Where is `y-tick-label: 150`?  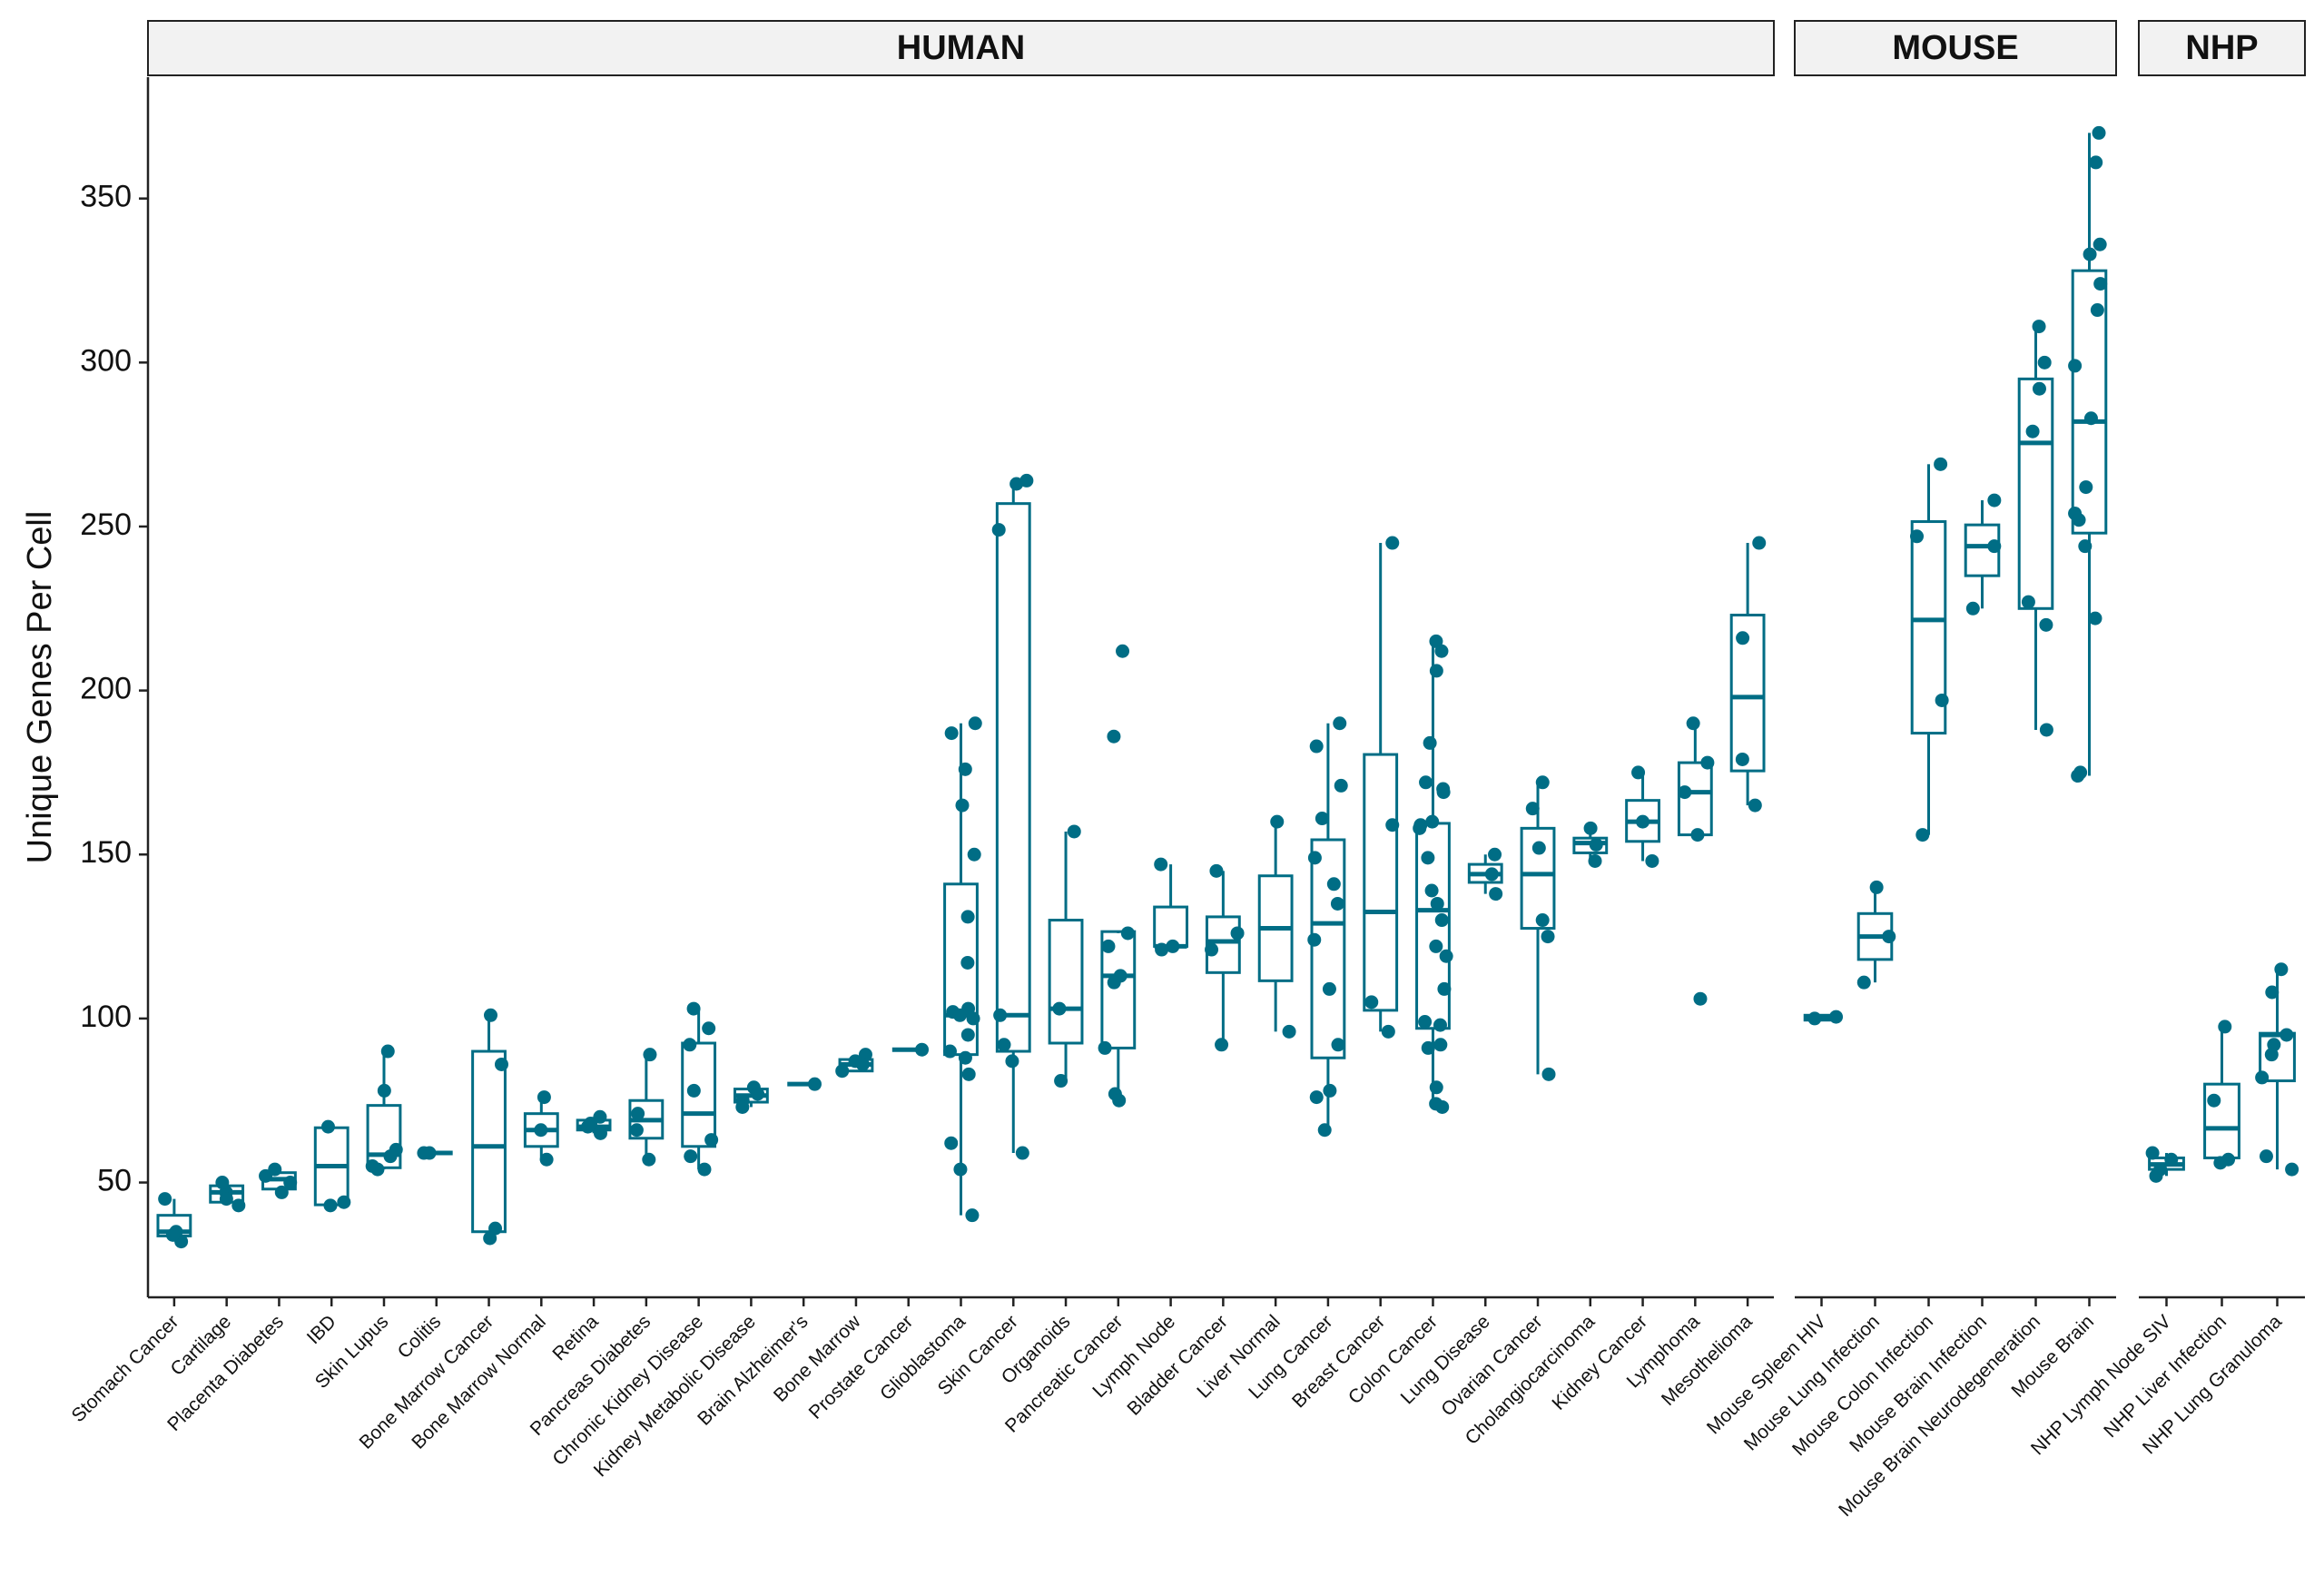
y-tick-label: 150 is located at coordinates (106, 853).